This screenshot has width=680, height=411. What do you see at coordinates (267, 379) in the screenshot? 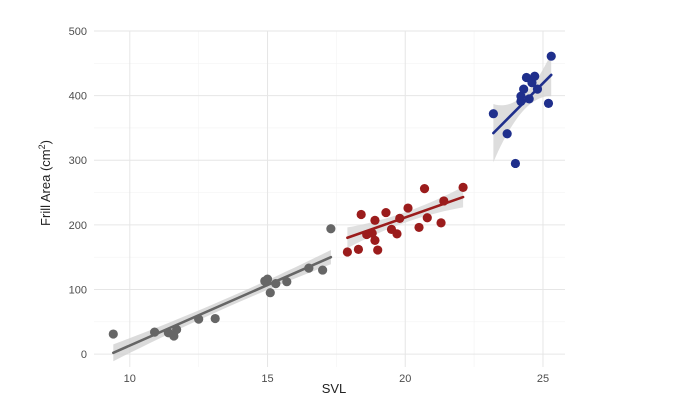
I see `x-tick-label: 15` at bounding box center [267, 379].